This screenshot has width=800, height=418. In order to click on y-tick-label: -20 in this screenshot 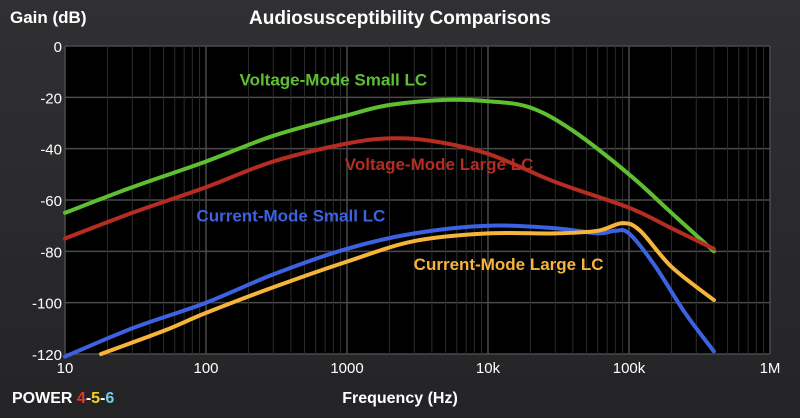, I will do `click(51, 98)`.